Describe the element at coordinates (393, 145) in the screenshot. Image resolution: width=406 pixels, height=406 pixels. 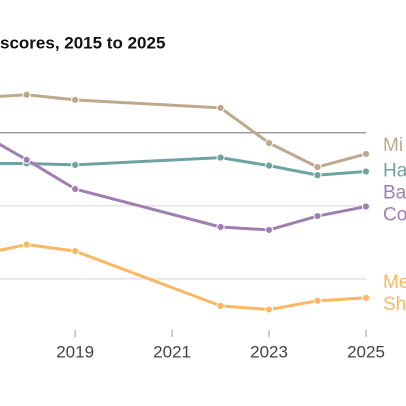
I see `series-label: Mi` at that location.